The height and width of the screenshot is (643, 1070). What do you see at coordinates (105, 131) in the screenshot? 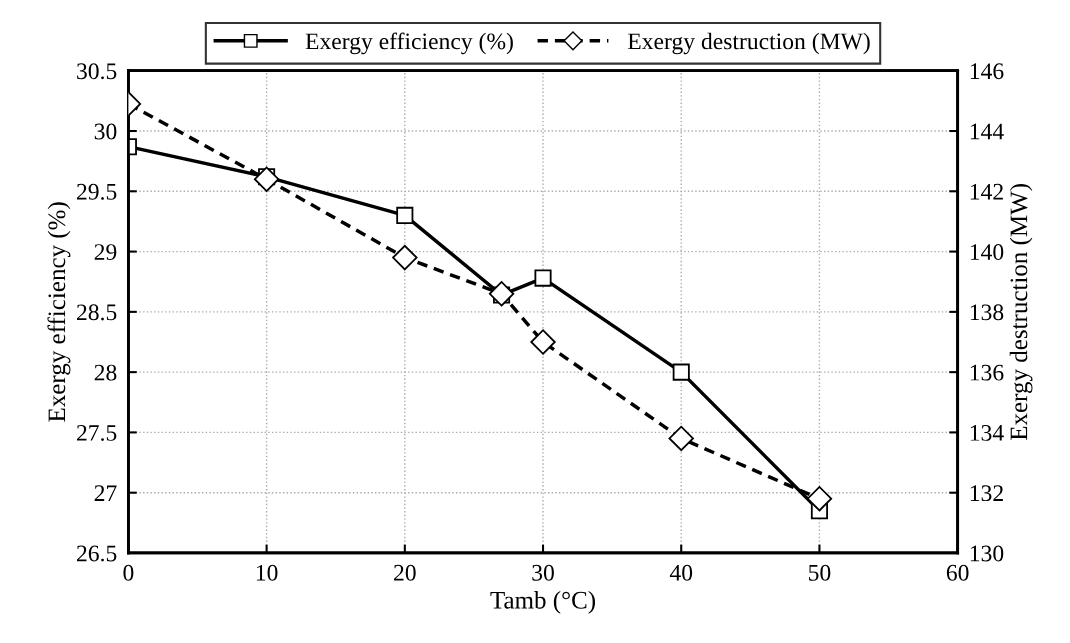
I see `y-tick-label: 30` at bounding box center [105, 131].